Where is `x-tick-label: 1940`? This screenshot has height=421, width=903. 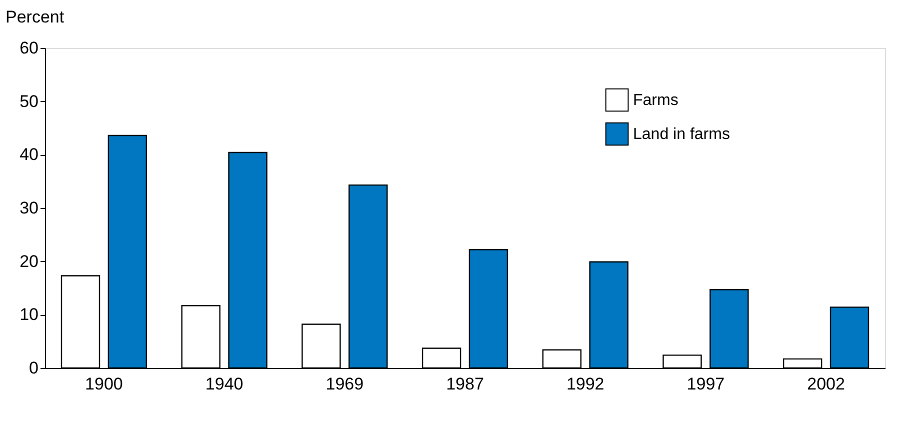
x-tick-label: 1940 is located at coordinates (224, 384).